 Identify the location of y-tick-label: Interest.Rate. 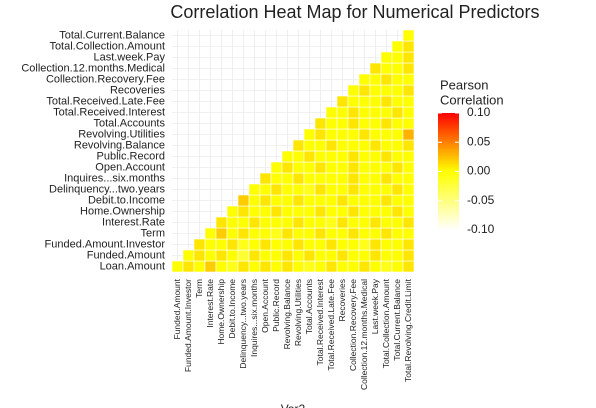
(133, 222).